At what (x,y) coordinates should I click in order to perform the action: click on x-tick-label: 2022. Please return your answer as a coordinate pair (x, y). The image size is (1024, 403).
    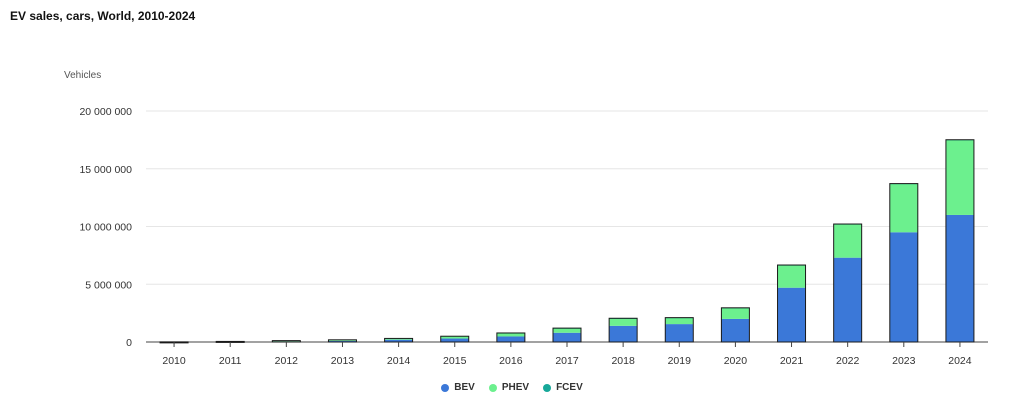
    Looking at the image, I should click on (848, 361).